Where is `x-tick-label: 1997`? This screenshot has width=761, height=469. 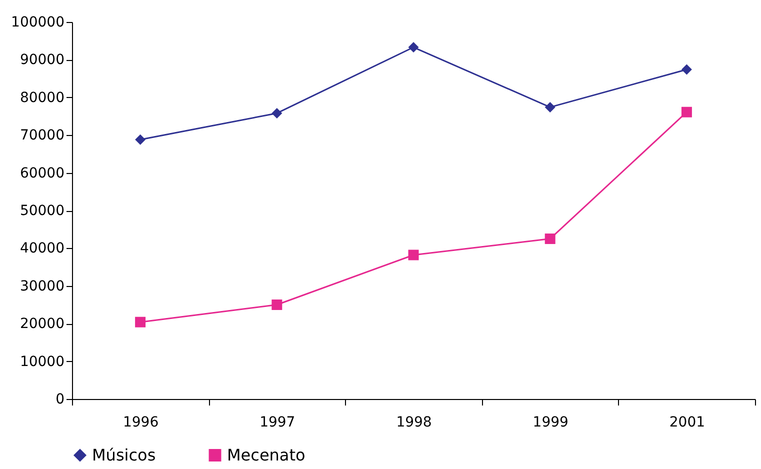
x-tick-label: 1997 is located at coordinates (278, 422).